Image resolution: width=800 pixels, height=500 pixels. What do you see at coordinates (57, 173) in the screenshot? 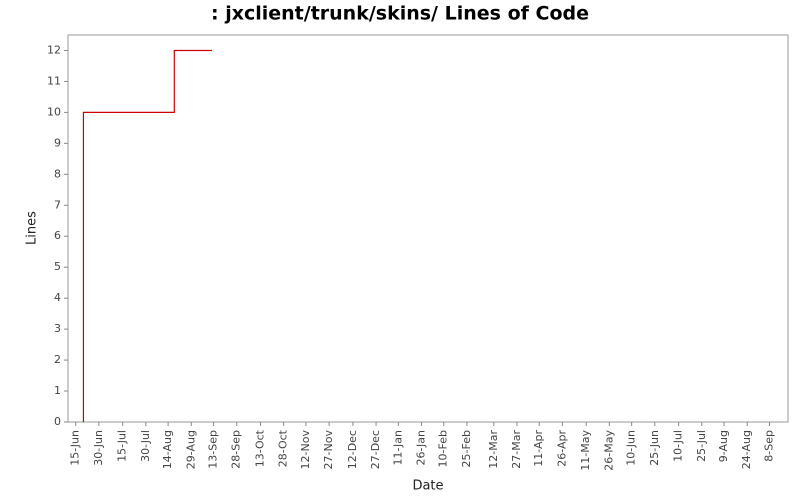
I see `y-tick-label: 8` at bounding box center [57, 173].